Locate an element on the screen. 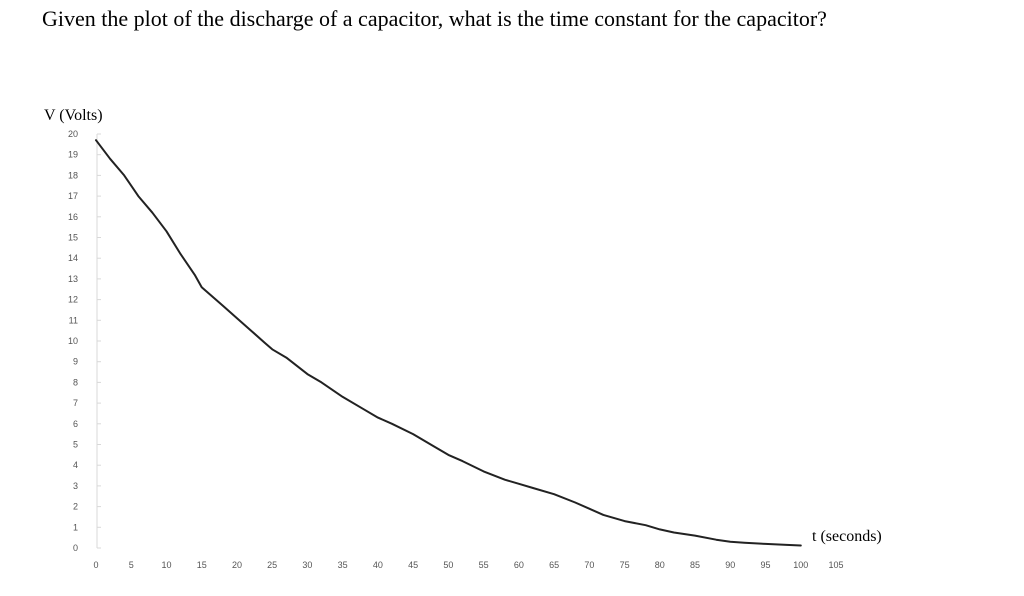 The width and height of the screenshot is (1024, 596). x-tick-label: 40 is located at coordinates (378, 565).